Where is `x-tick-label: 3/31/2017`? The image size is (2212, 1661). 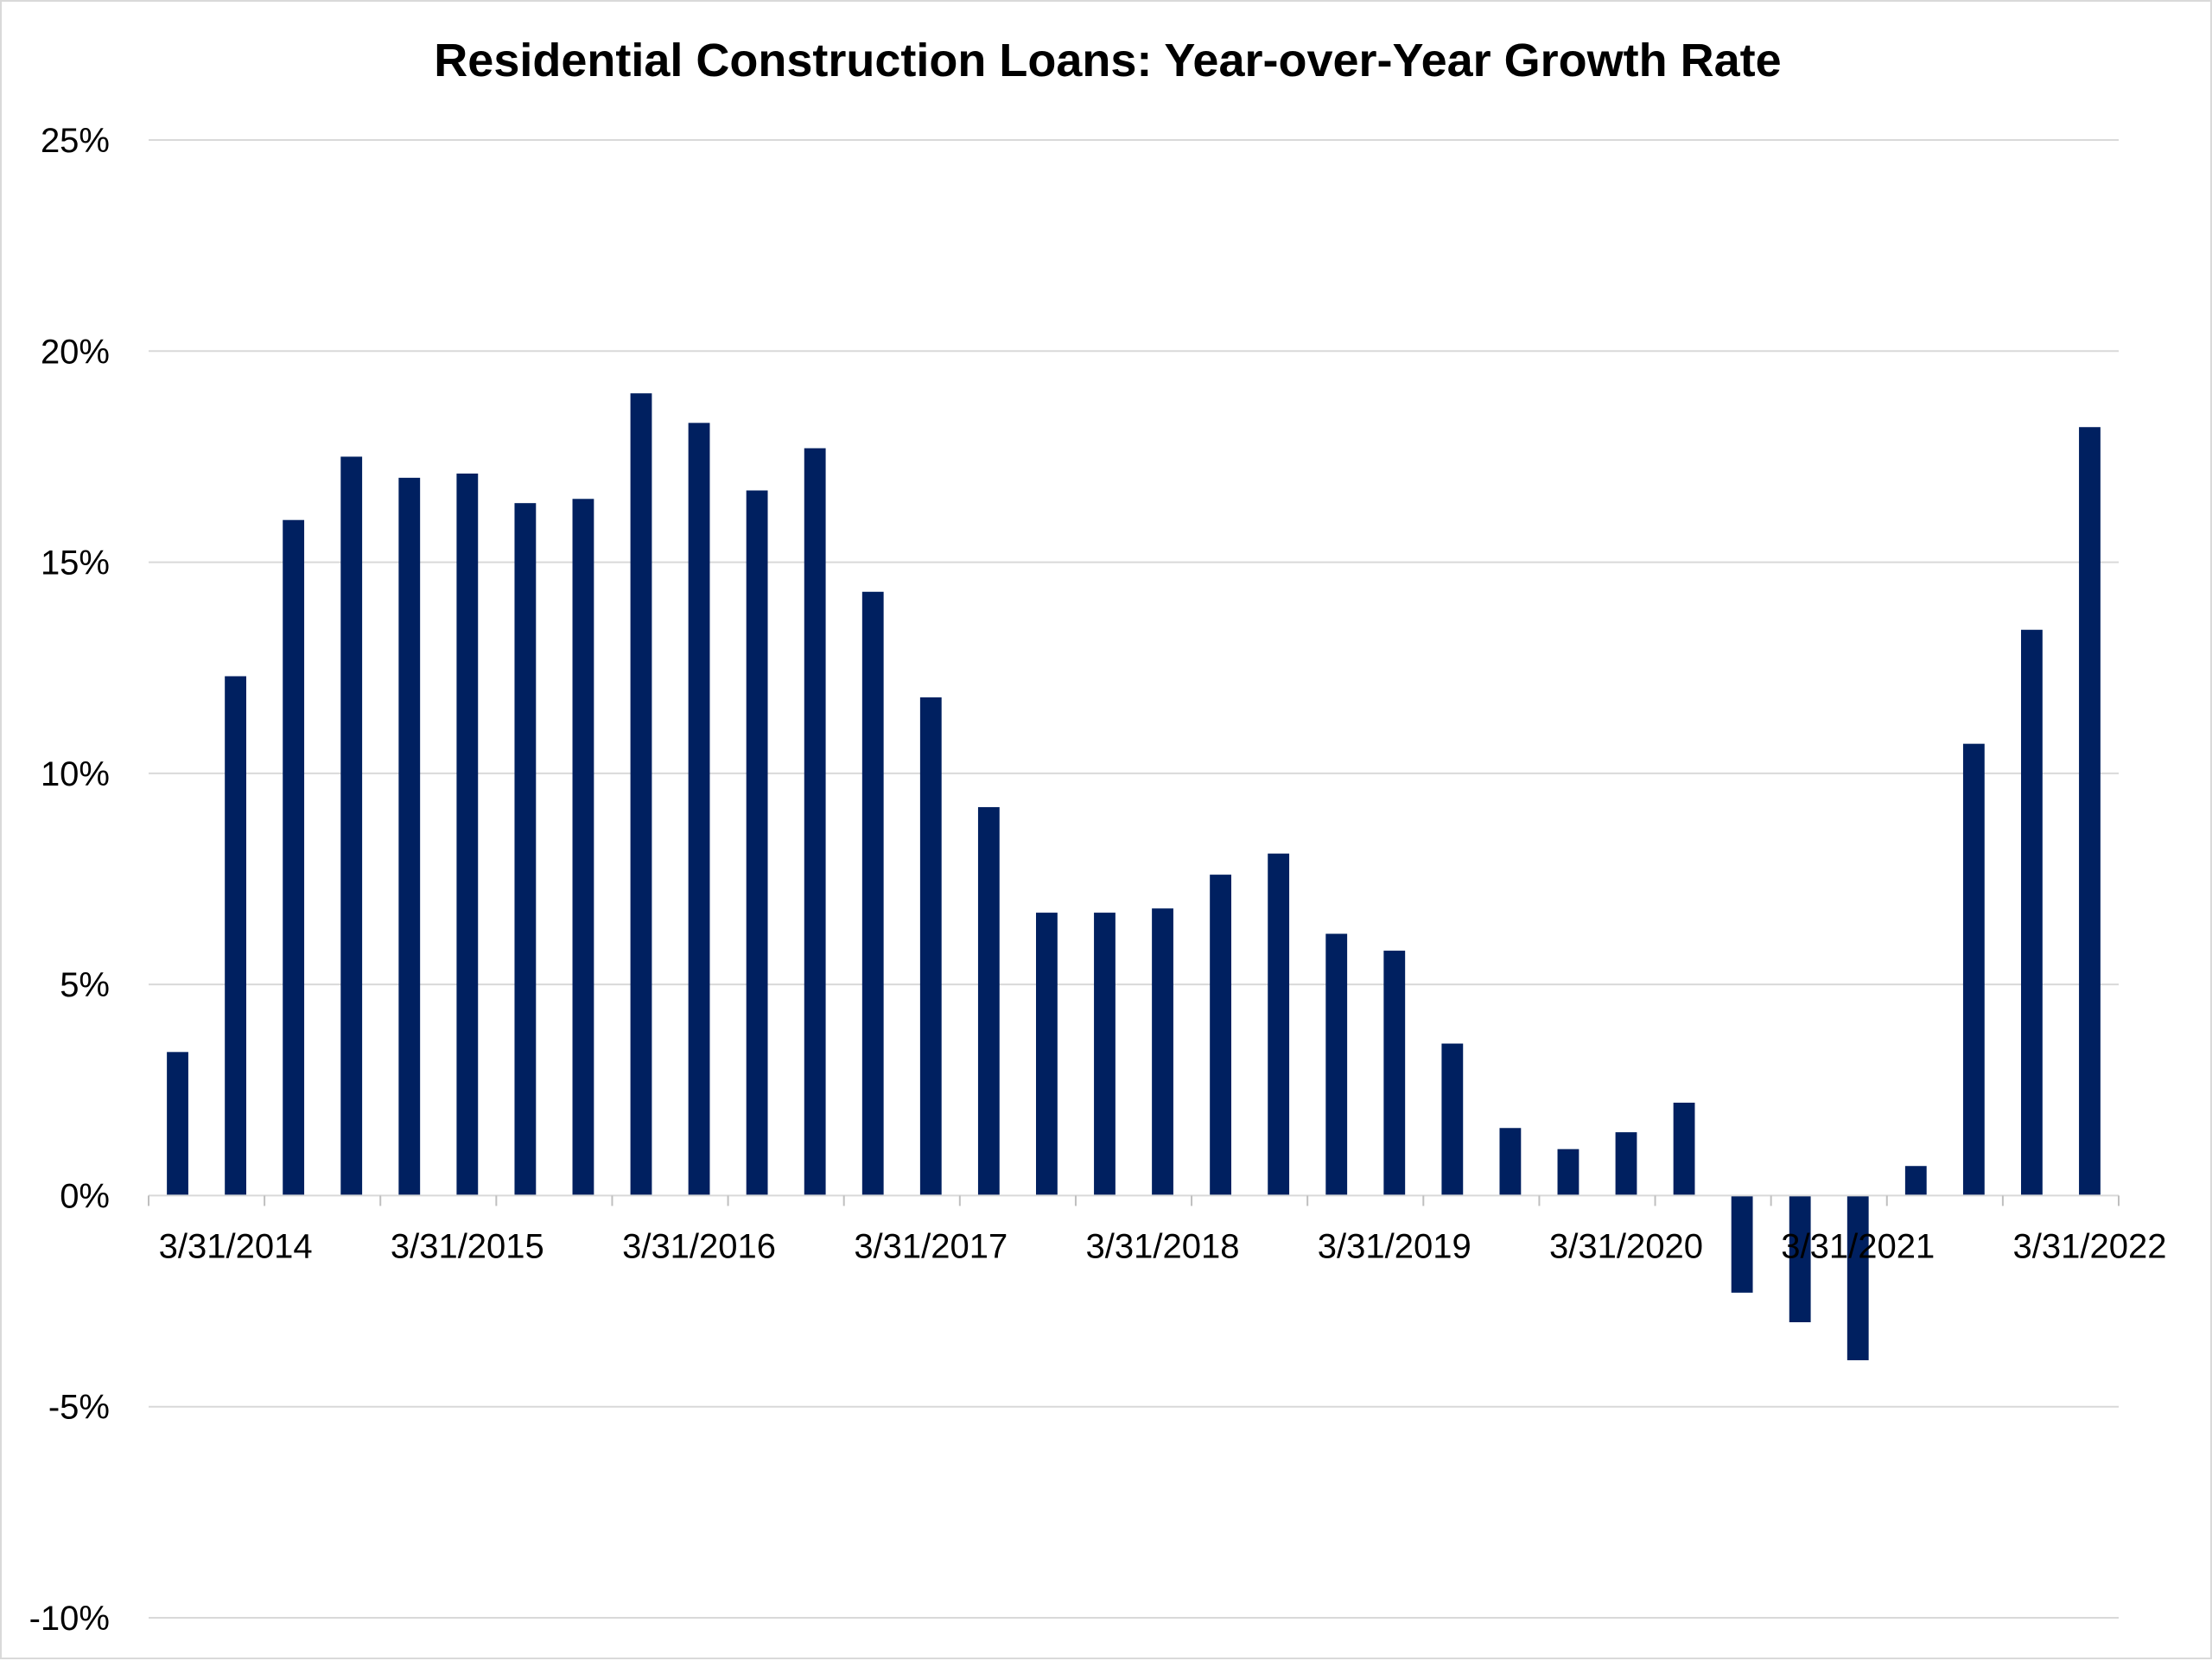
x-tick-label: 3/31/2017 is located at coordinates (930, 1246).